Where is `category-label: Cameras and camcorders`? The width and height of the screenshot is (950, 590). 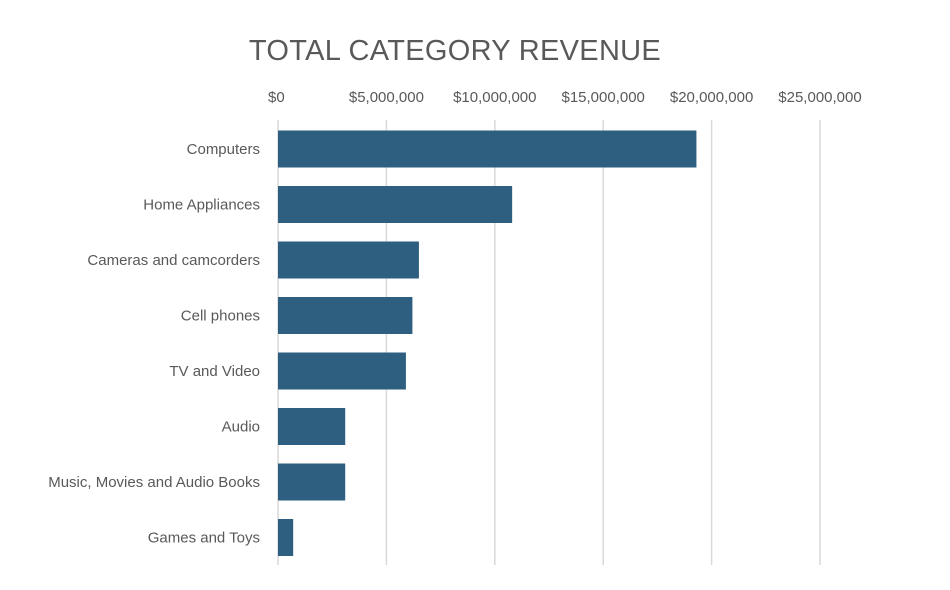 category-label: Cameras and camcorders is located at coordinates (173, 260).